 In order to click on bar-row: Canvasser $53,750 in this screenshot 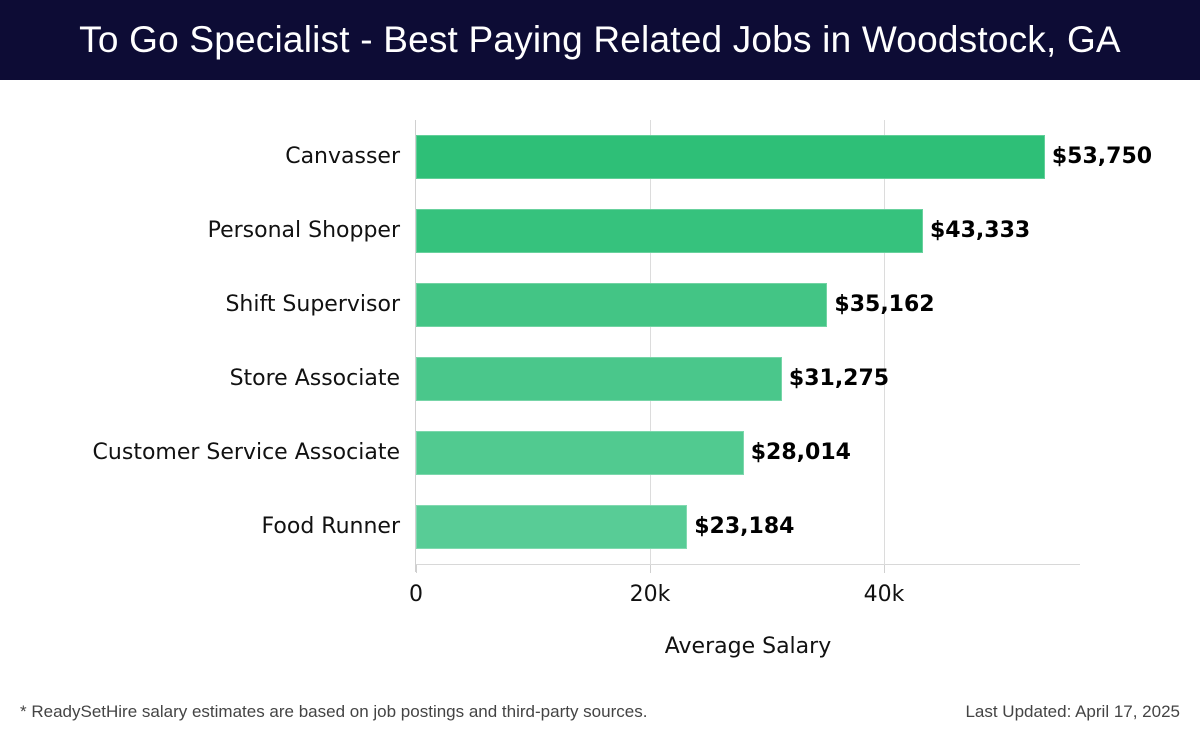, I will do `click(600, 157)`.